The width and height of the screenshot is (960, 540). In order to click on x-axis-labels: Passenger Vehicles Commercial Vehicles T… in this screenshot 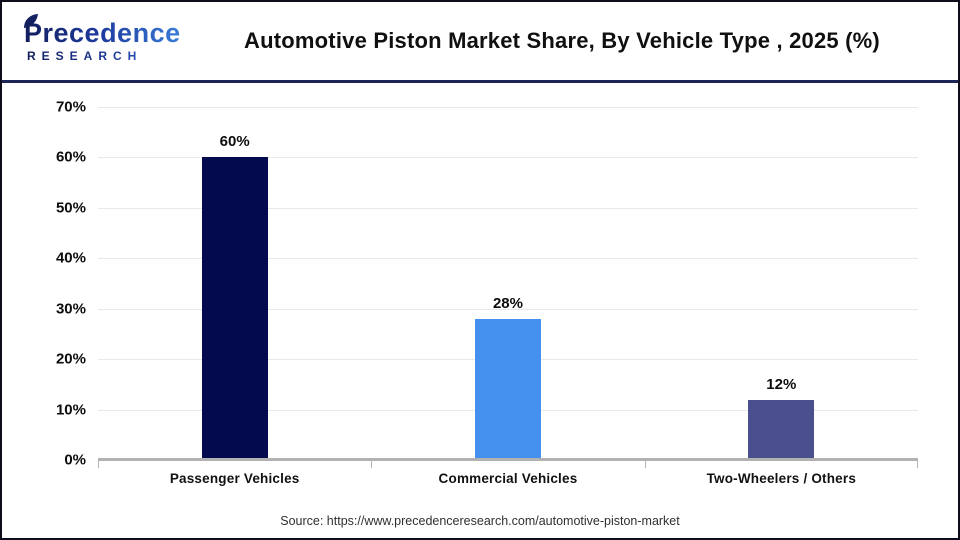, I will do `click(508, 478)`.